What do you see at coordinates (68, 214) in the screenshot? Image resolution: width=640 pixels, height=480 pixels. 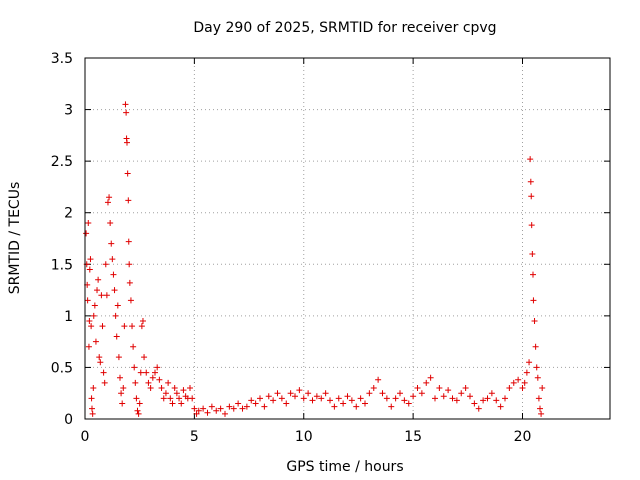 I see `y-tick-label: 2` at bounding box center [68, 214].